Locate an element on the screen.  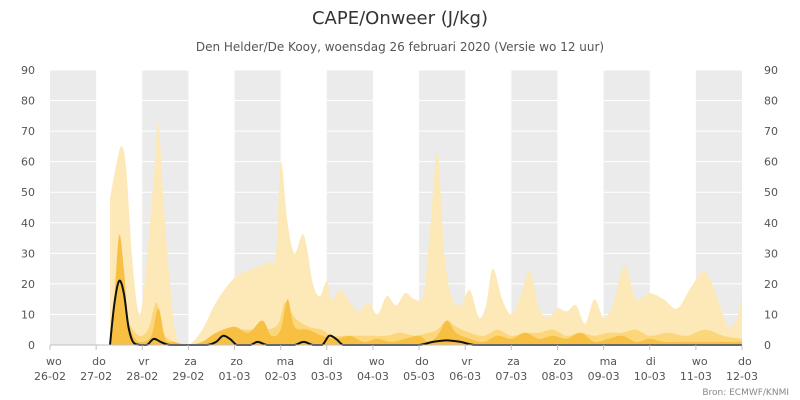
x-tick-date: 29-02 is located at coordinates (188, 376).